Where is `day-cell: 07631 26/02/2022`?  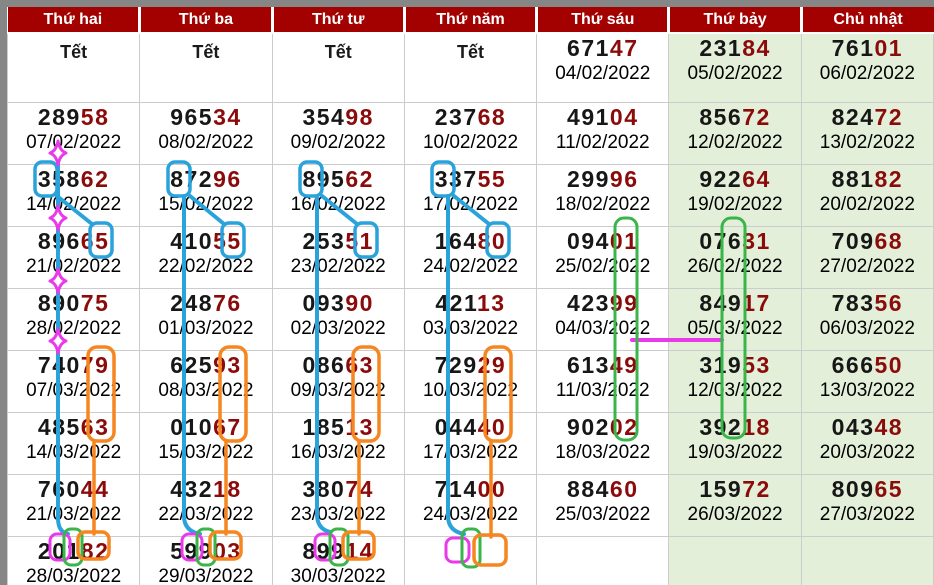 day-cell: 07631 26/02/2022 is located at coordinates (735, 257).